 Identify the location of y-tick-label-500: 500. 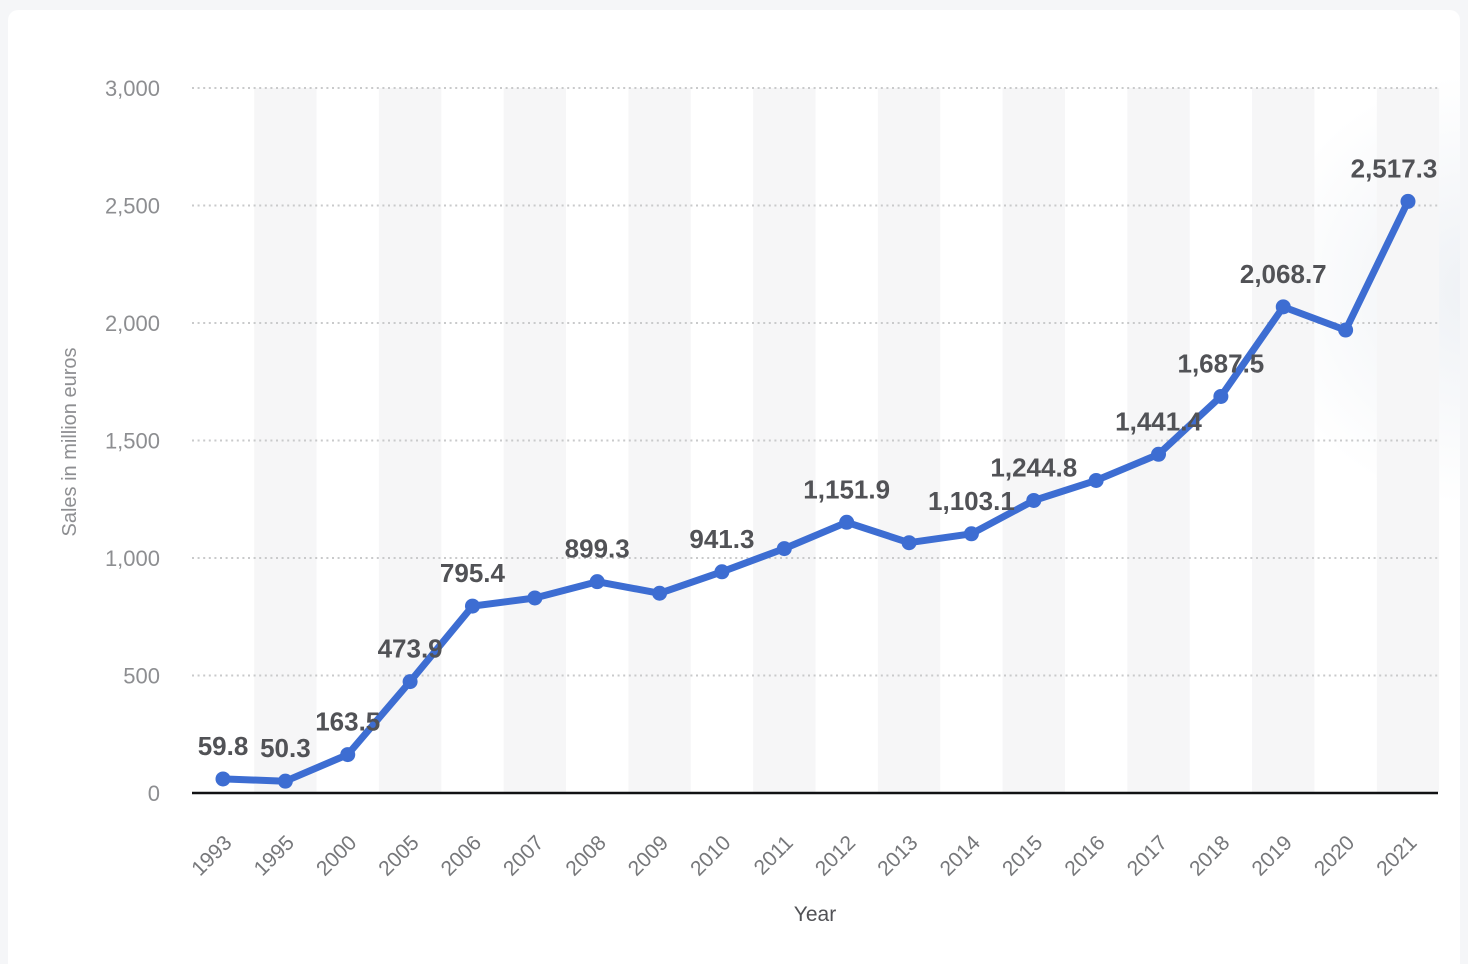
(141, 676).